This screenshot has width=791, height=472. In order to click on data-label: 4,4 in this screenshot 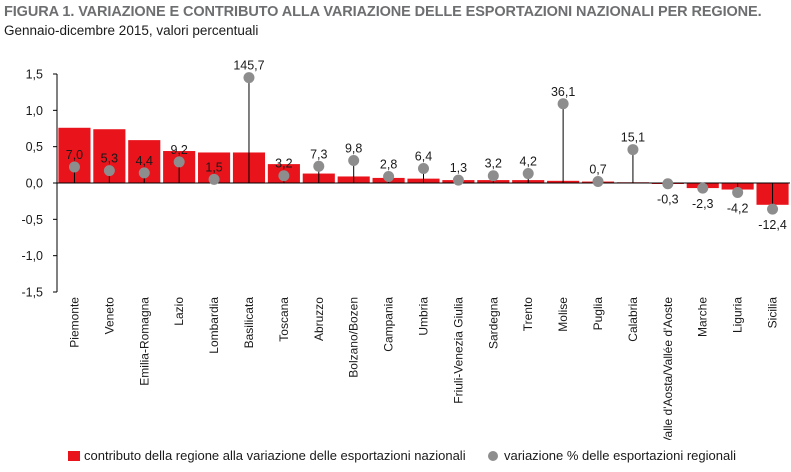, I will do `click(144, 161)`.